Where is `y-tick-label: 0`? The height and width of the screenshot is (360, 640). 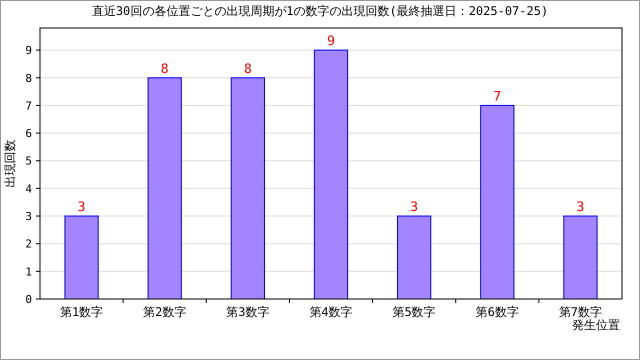 y-tick-label: 0 is located at coordinates (28, 299).